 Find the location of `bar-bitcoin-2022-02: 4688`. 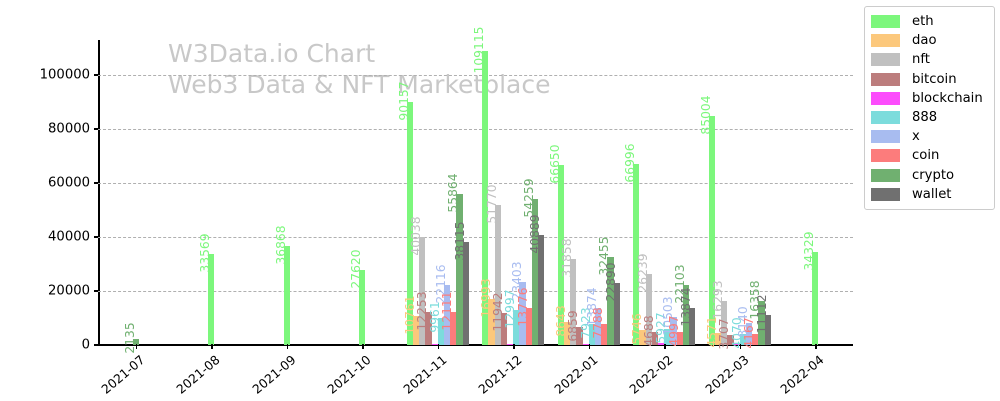

bar-bitcoin-2022-02: 4688 is located at coordinates (650, 331).